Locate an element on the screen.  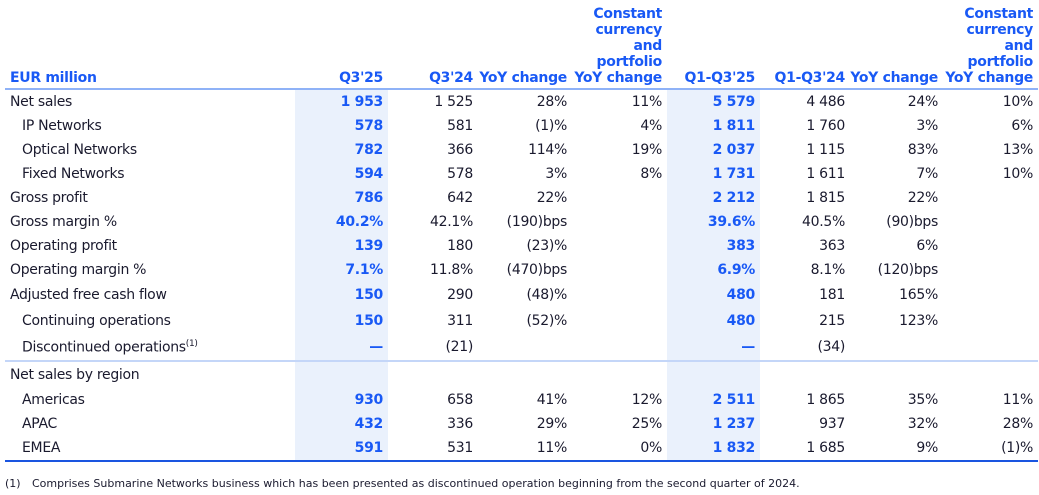
row-label-text: Adjusted free cash flow is located at coordinates (88, 295).